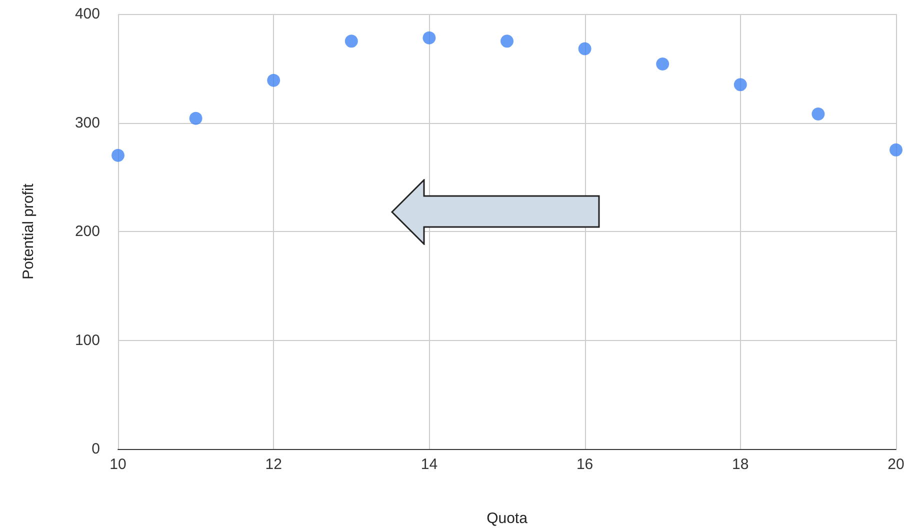  I want to click on x-tick-label: 12, so click(273, 464).